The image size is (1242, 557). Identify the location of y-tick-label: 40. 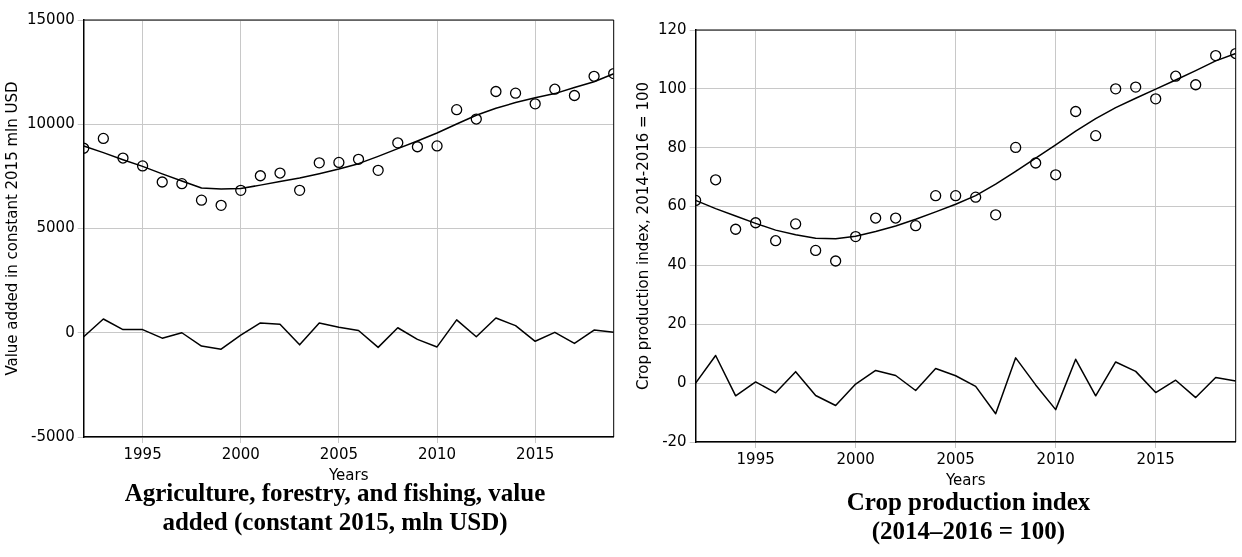
(677, 264).